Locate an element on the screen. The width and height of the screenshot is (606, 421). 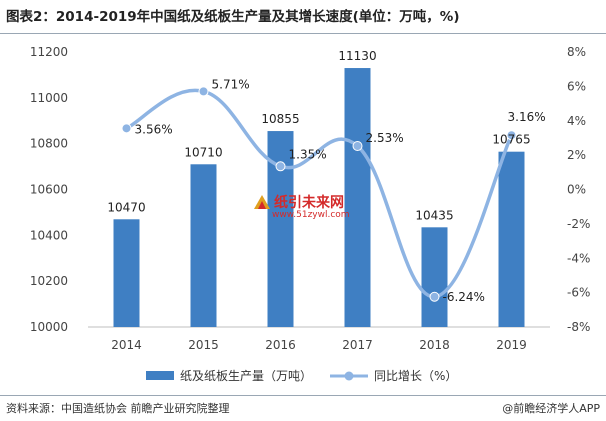
source-note: 资料来源：中国造纸协会 前瞻产业研究院整理 is located at coordinates (118, 408).